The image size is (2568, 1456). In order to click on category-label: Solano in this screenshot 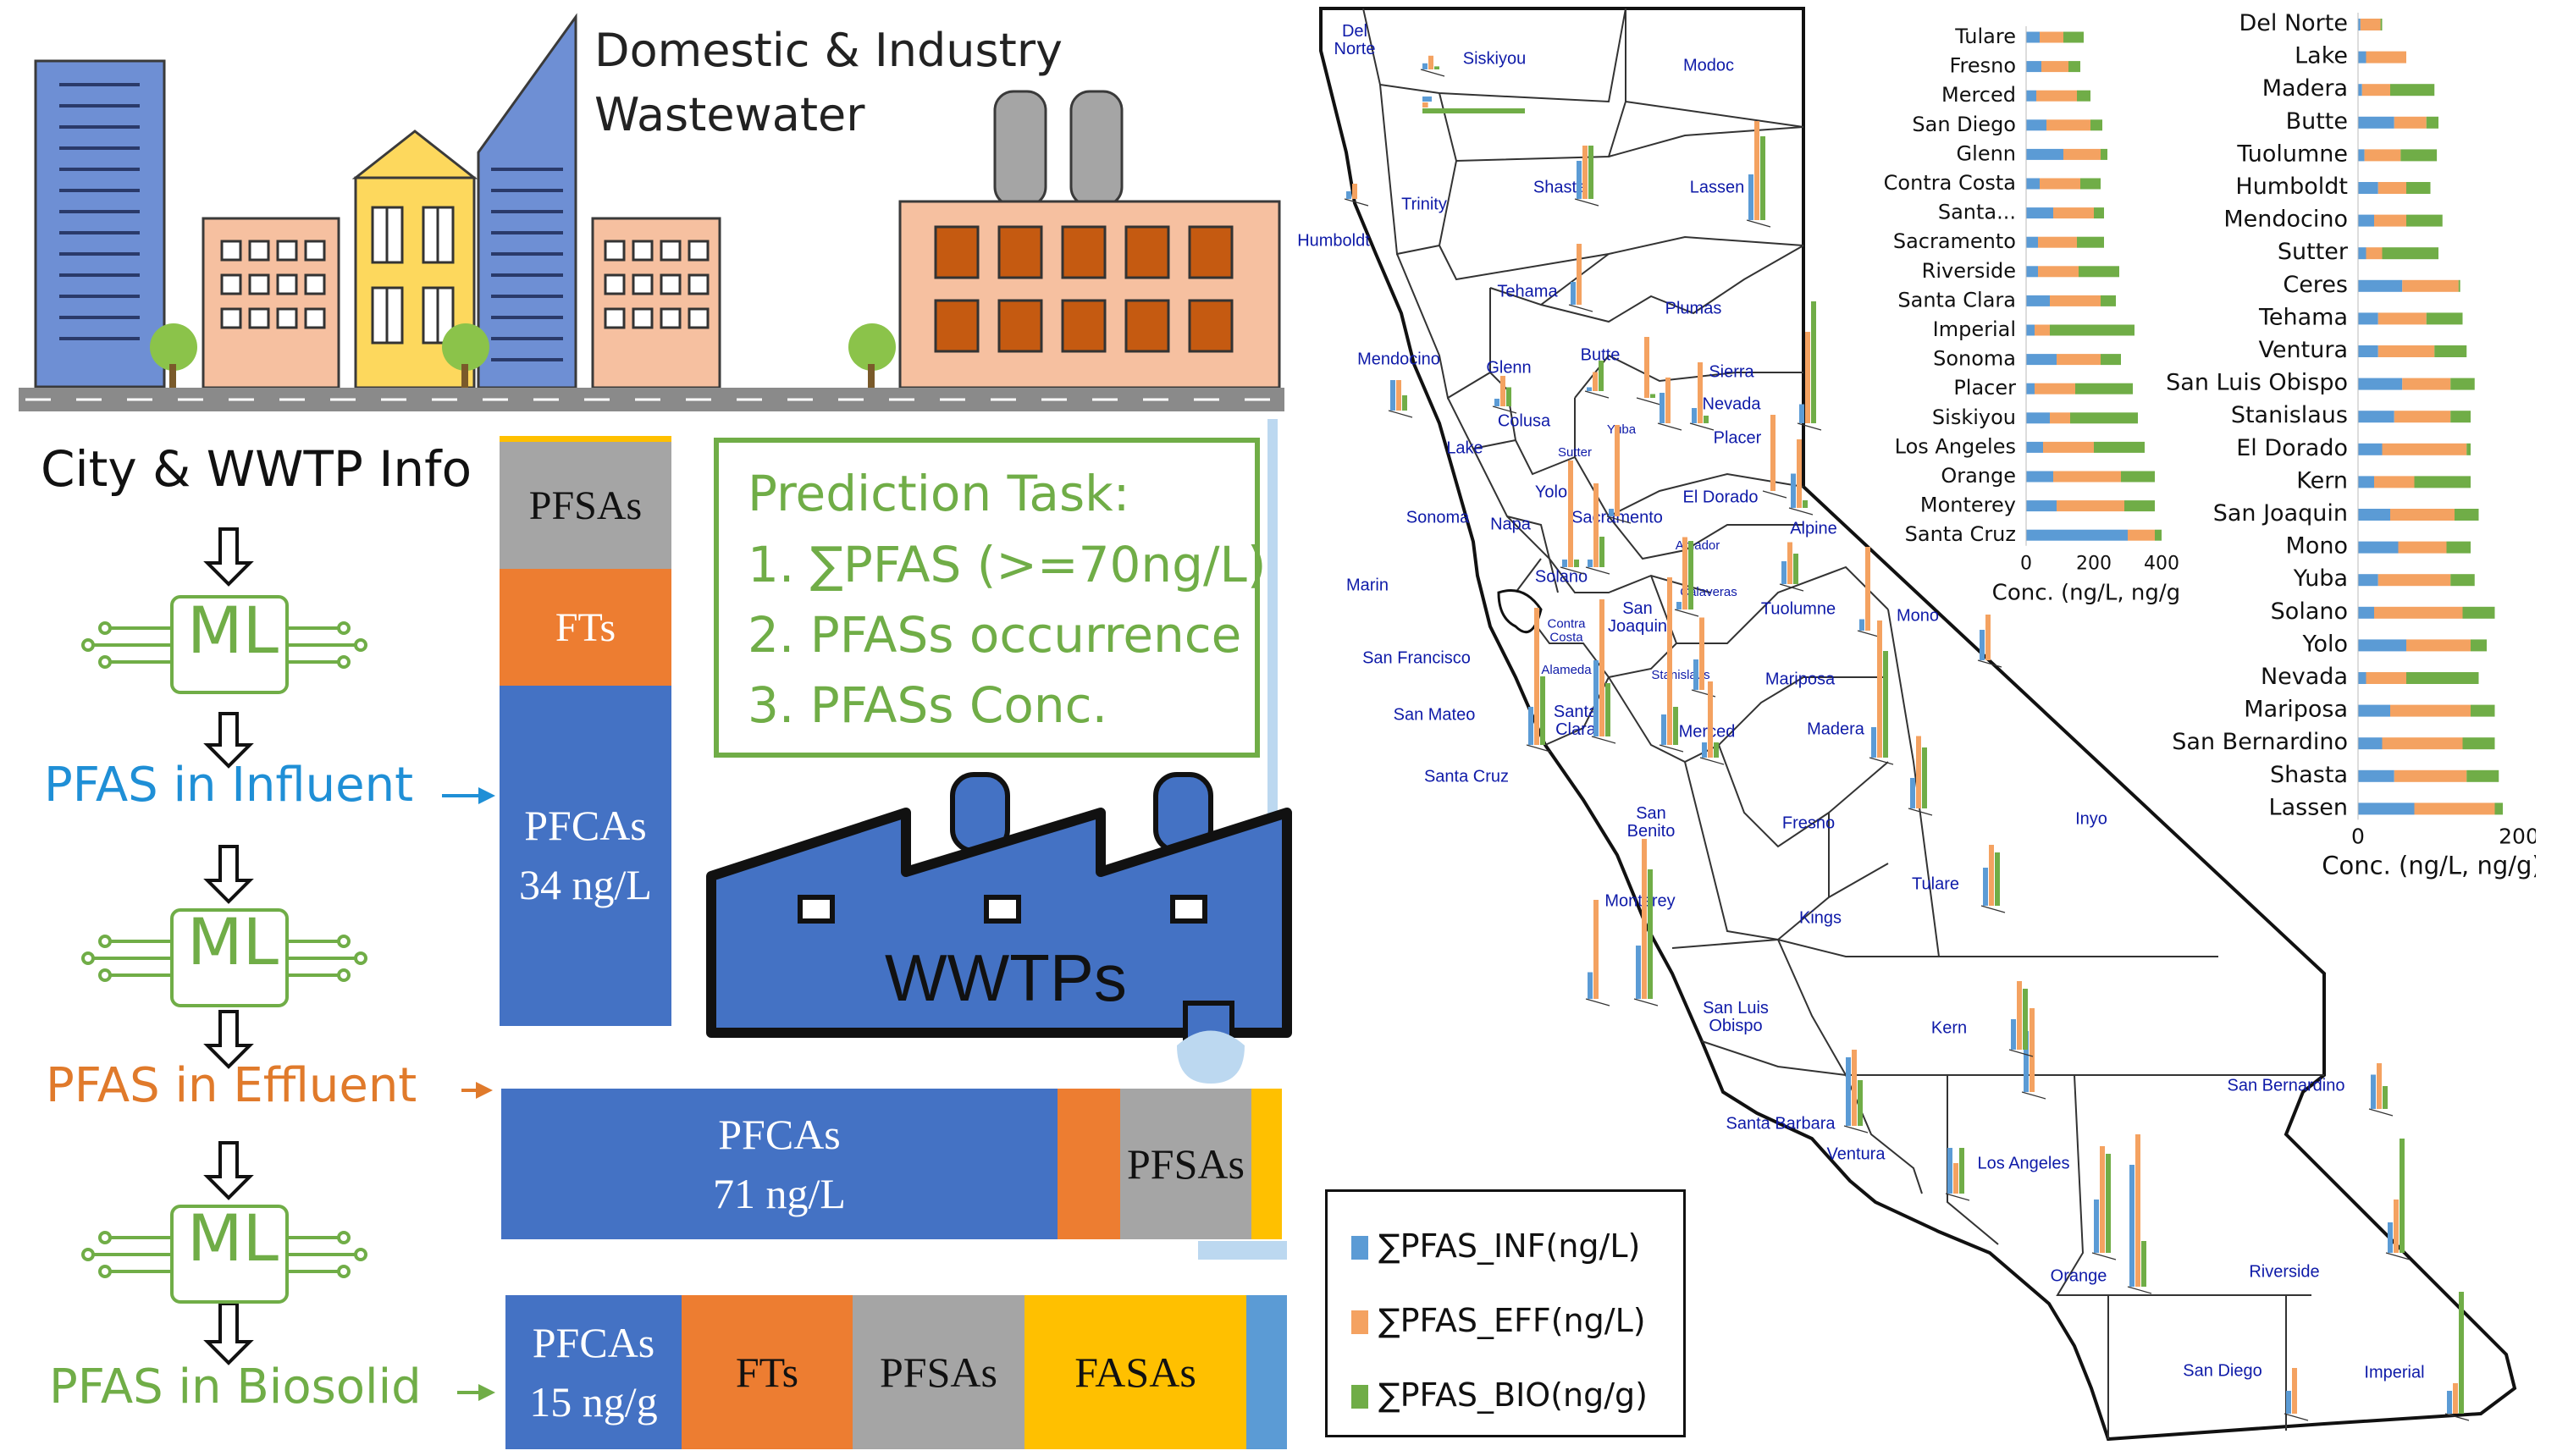, I will do `click(2309, 611)`.